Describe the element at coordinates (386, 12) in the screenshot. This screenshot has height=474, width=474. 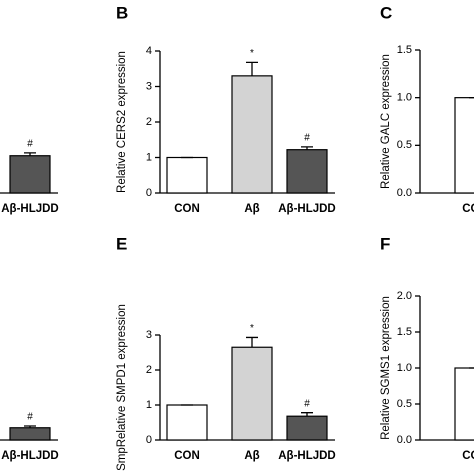
I see `panel-label: C` at that location.